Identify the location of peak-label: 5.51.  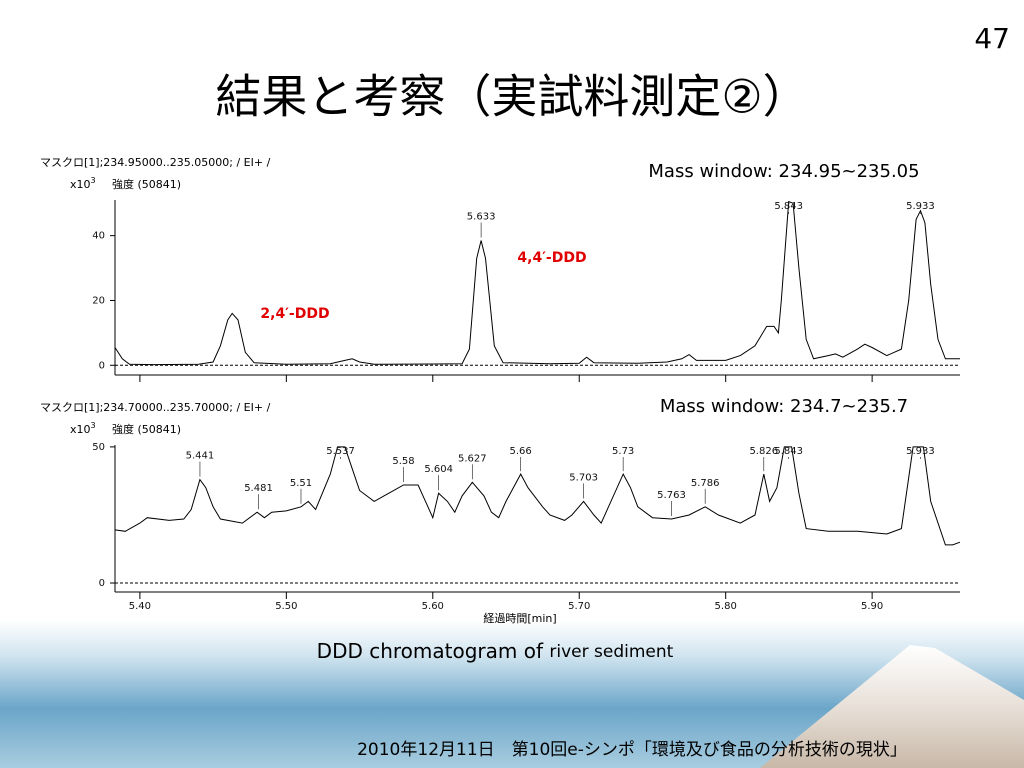
(301, 483).